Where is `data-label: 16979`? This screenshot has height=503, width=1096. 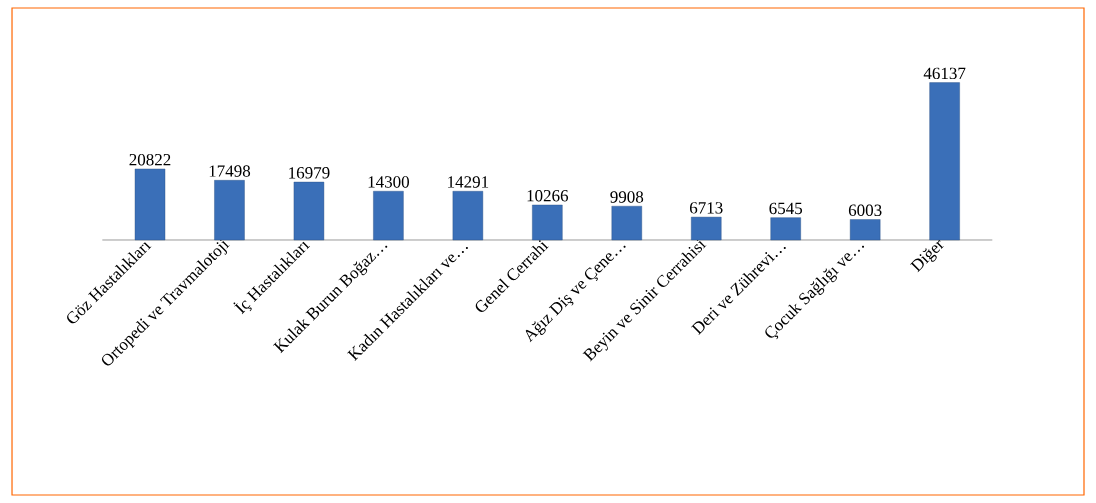
data-label: 16979 is located at coordinates (309, 173).